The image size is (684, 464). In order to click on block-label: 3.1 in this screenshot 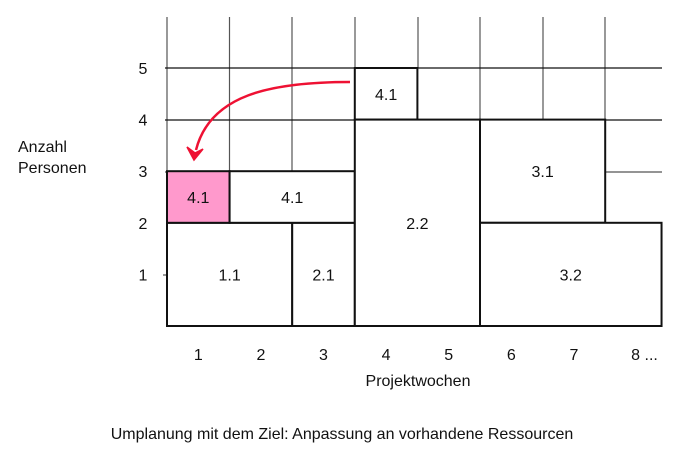, I will do `click(542, 172)`.